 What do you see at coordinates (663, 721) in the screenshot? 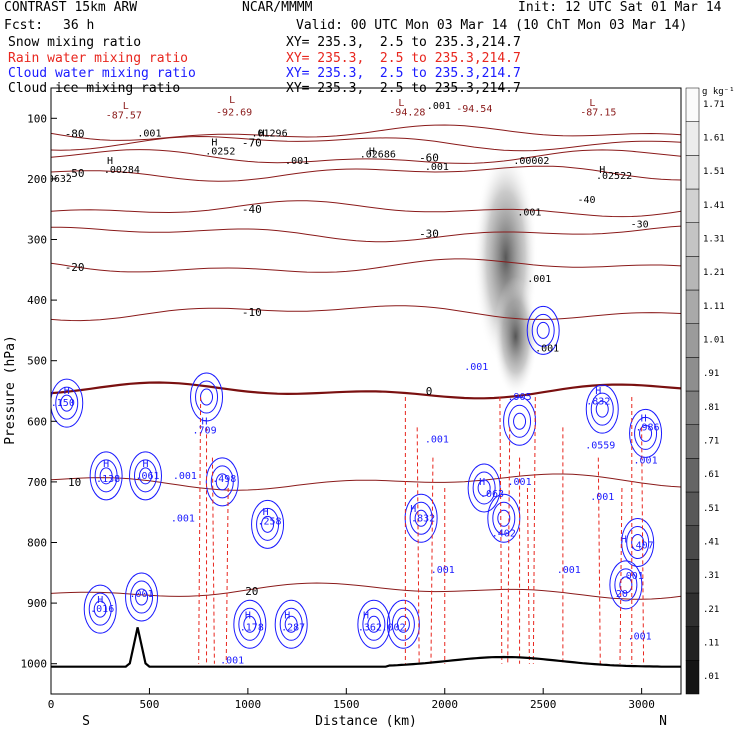
I see `north-label: N` at bounding box center [663, 721].